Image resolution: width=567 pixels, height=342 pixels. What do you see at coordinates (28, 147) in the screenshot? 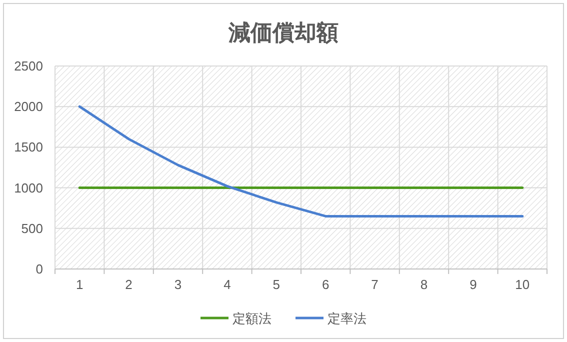
I see `y-tick-label: 1500` at bounding box center [28, 147].